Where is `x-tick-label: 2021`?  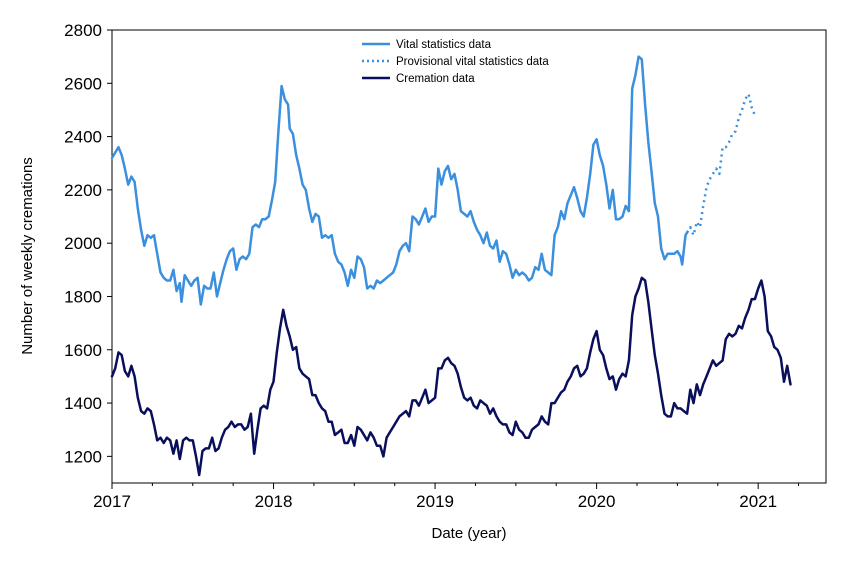 x-tick-label: 2021 is located at coordinates (758, 501).